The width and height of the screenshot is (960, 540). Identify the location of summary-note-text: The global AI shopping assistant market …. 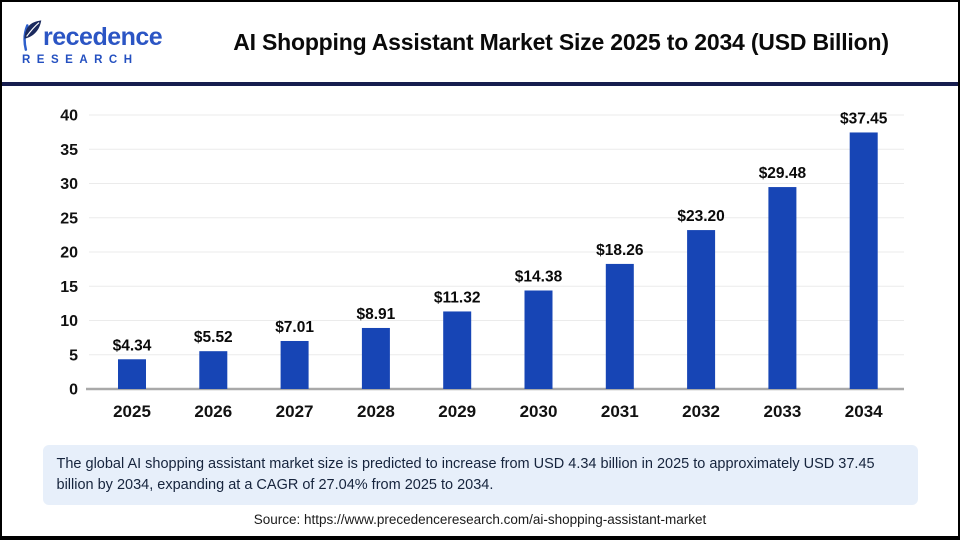
(465, 475).